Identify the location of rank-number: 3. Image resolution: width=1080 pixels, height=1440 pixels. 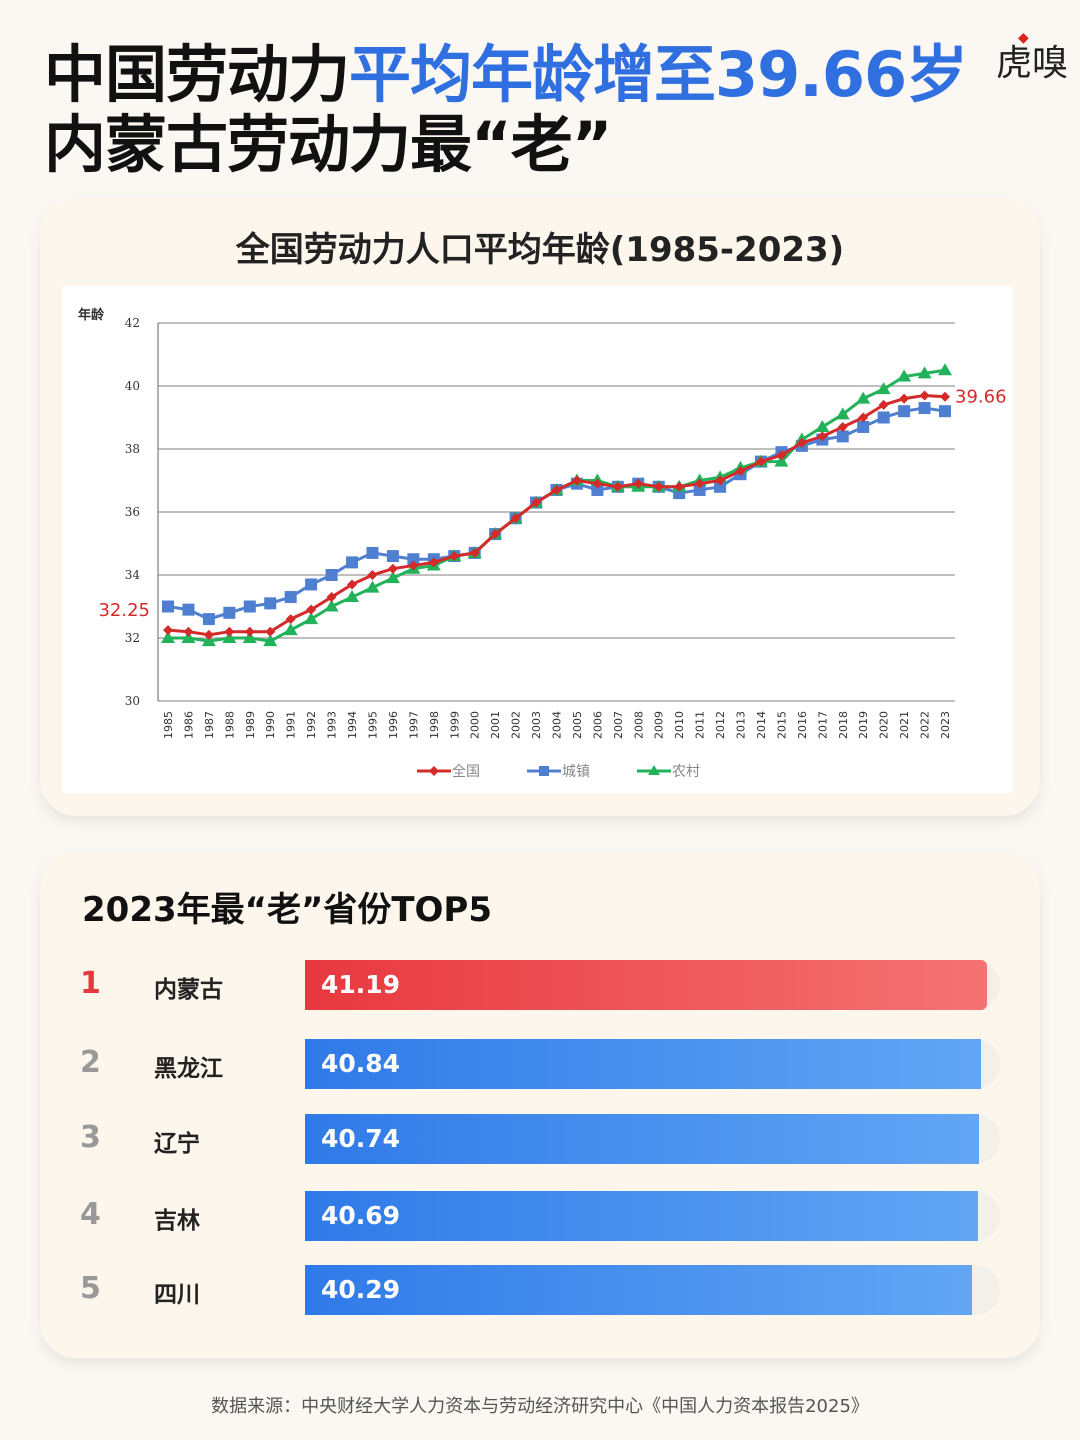
(90, 1137).